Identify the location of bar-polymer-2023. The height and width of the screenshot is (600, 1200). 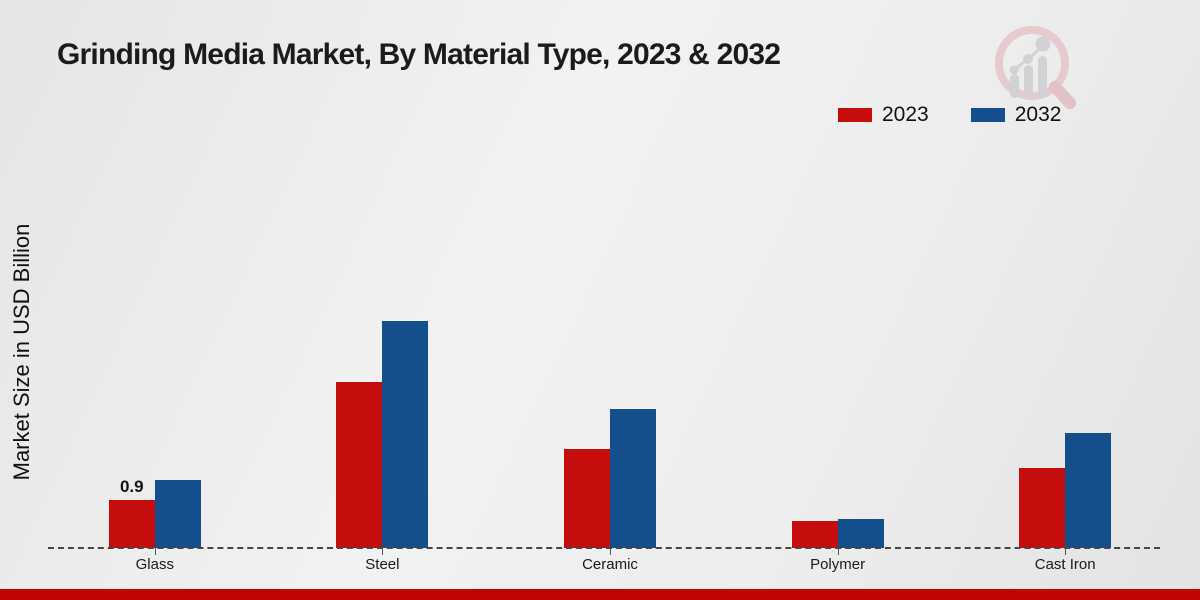
(814, 534).